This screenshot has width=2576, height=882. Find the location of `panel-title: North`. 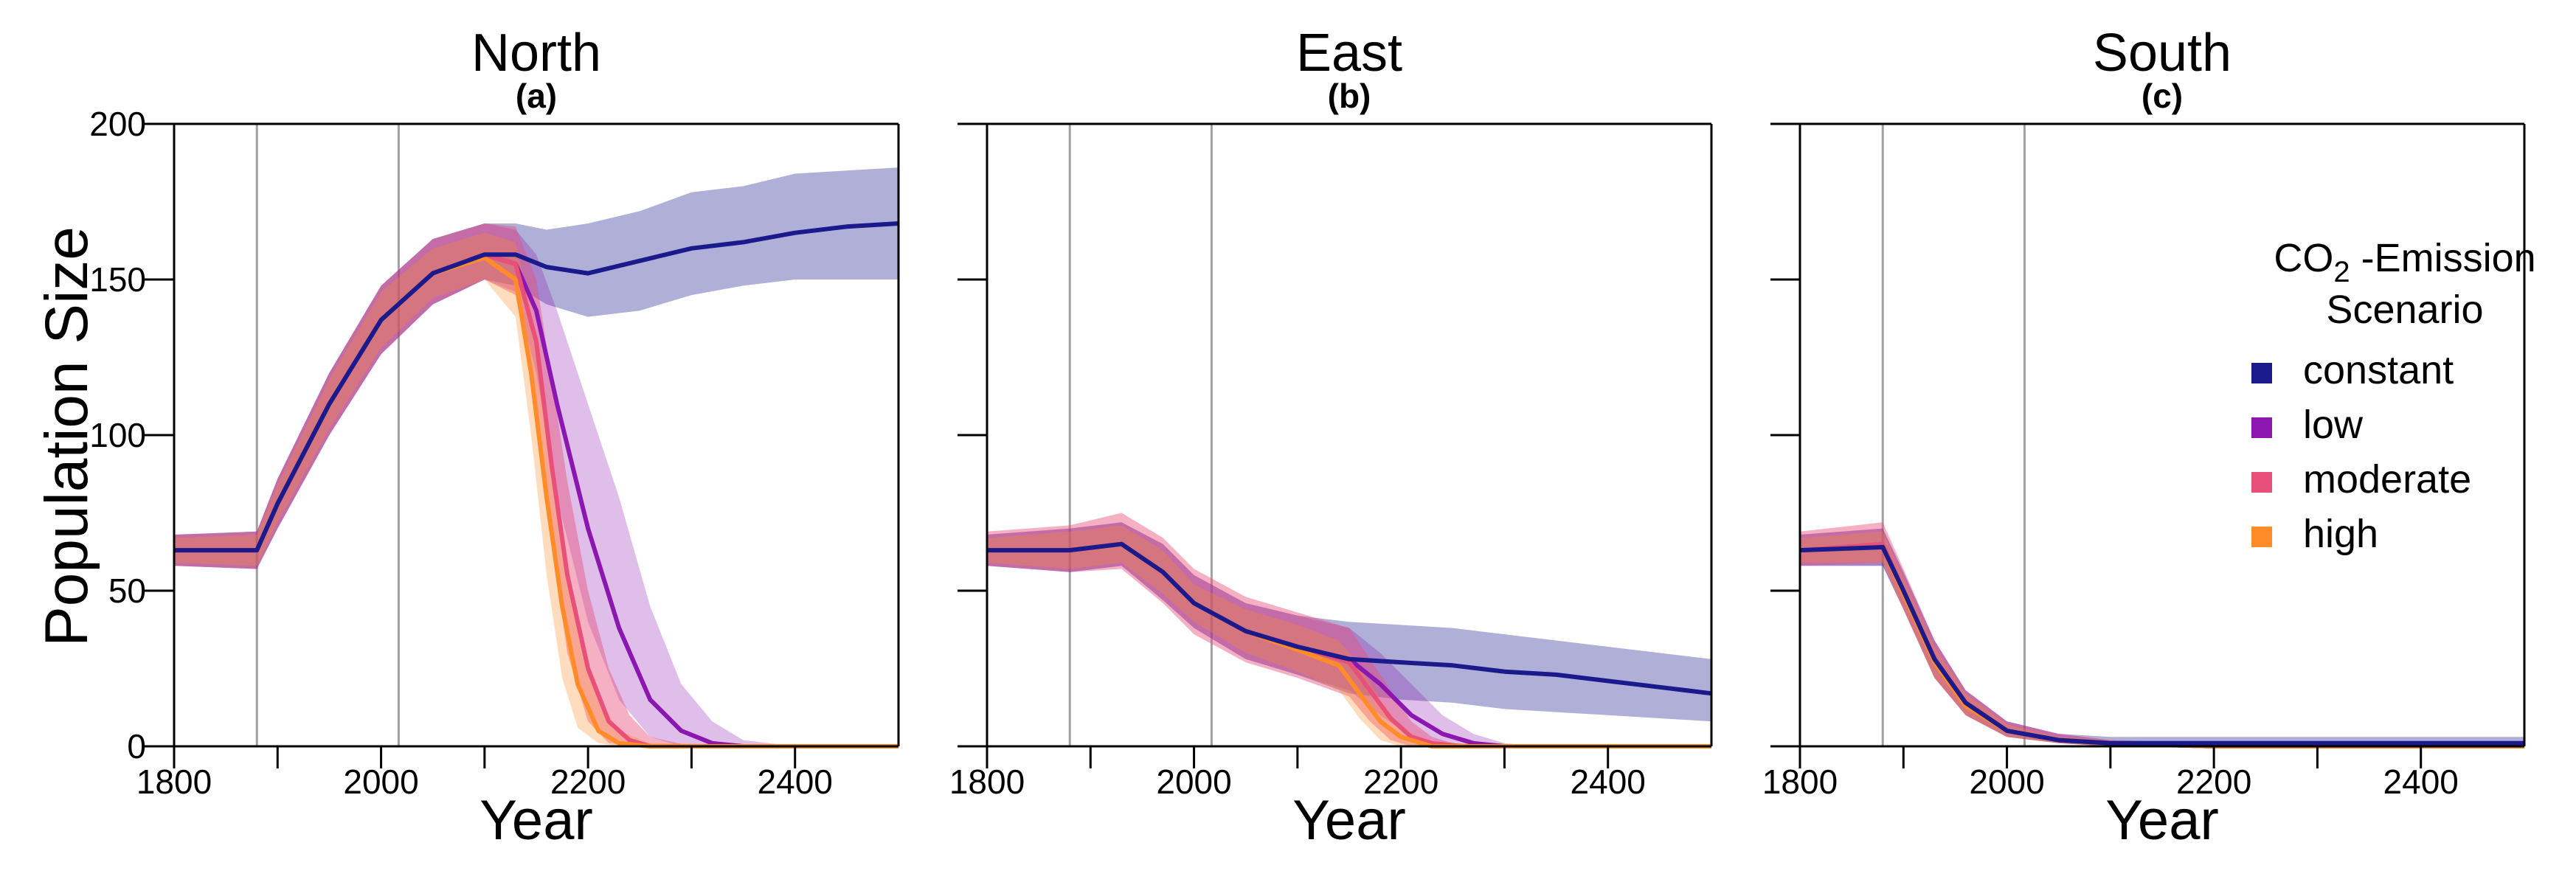

panel-title: North is located at coordinates (536, 53).